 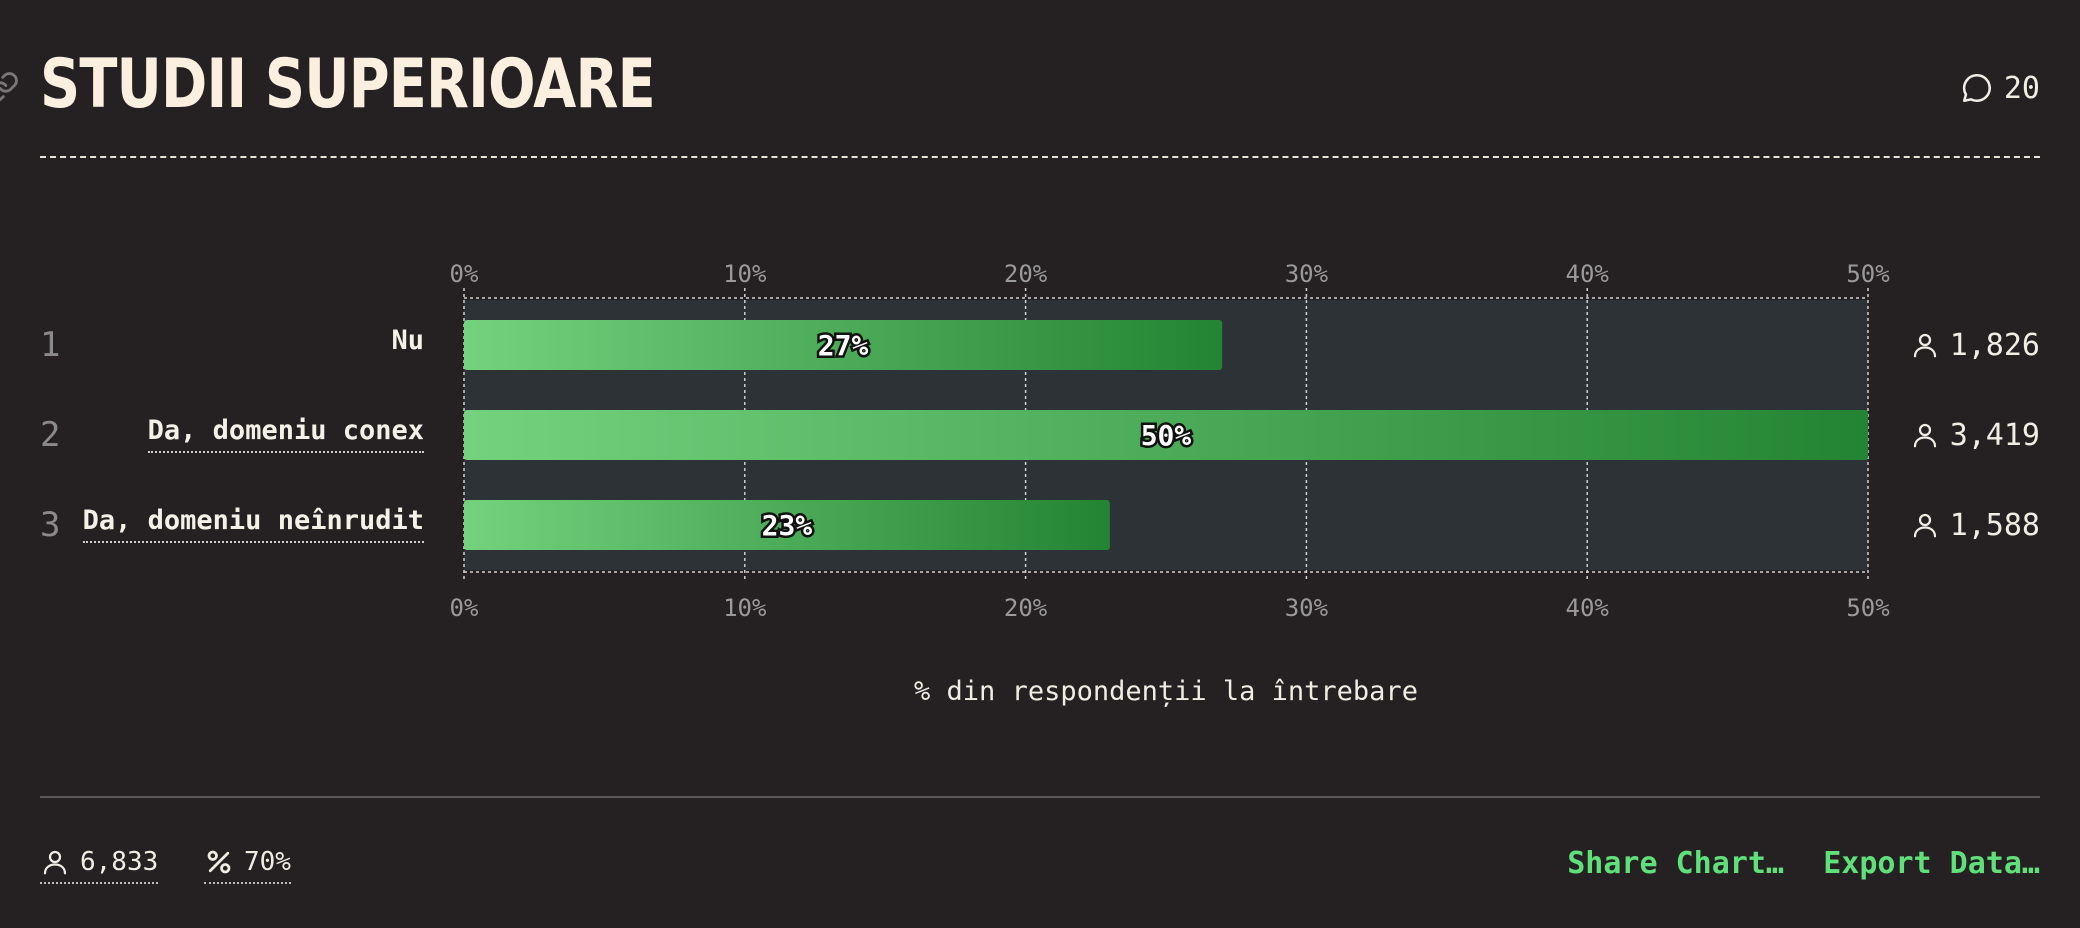 I want to click on x-tick-label-top: 50%, so click(x=1868, y=274).